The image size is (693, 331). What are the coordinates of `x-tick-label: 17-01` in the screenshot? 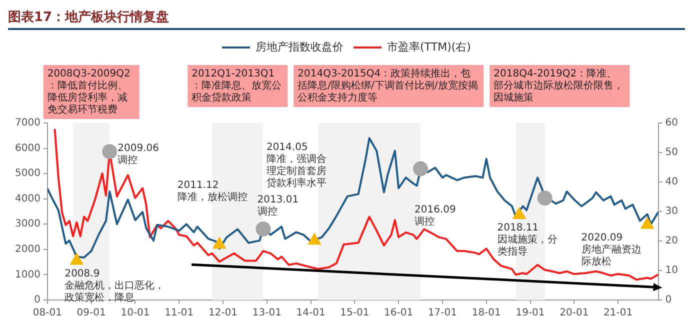 It's located at (443, 313).